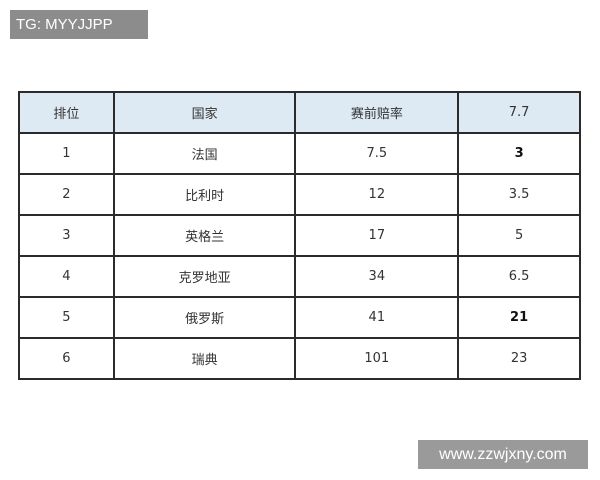 The image size is (600, 480). What do you see at coordinates (377, 358) in the screenshot?
I see `cell: 101` at bounding box center [377, 358].